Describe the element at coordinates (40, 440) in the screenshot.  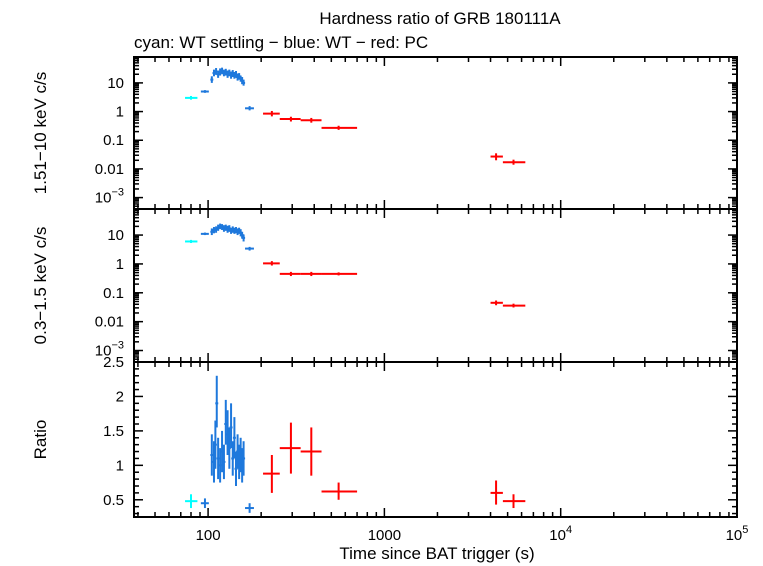
I see `y-axis-label-ratio: Ratio` at that location.